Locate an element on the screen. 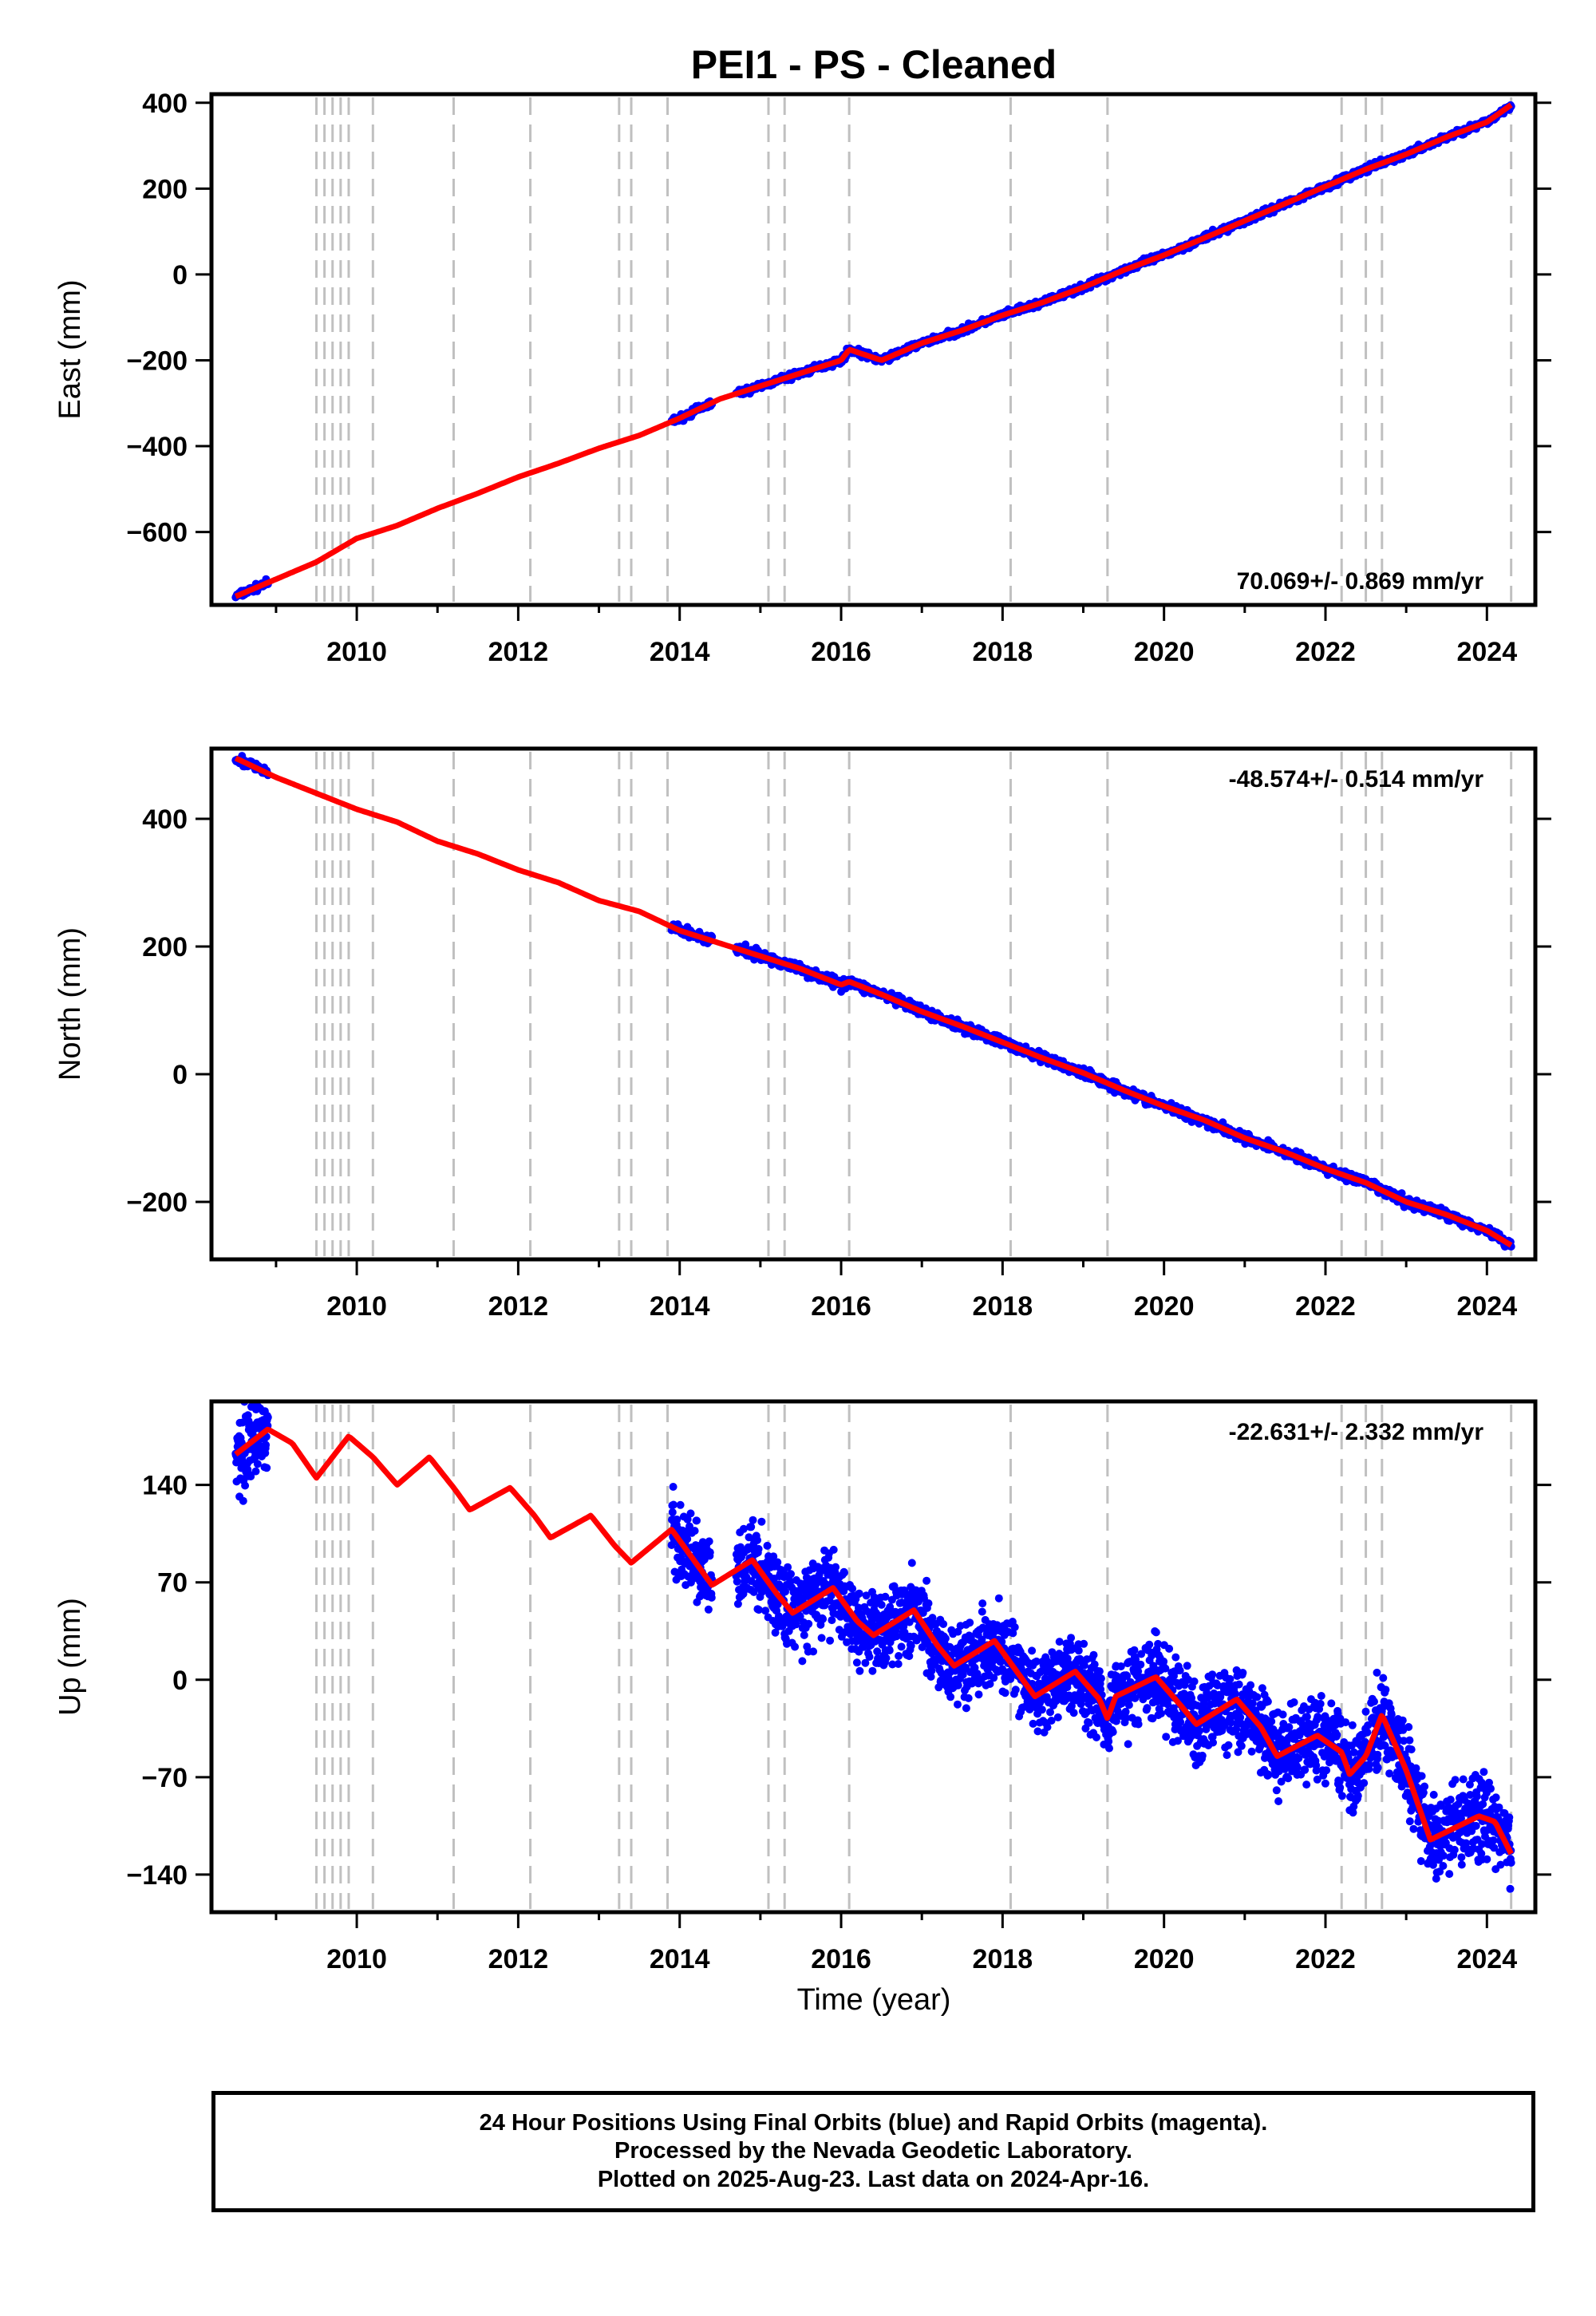 This screenshot has width=1596, height=2316. east-y-axis-label: East (mm) is located at coordinates (70, 349).